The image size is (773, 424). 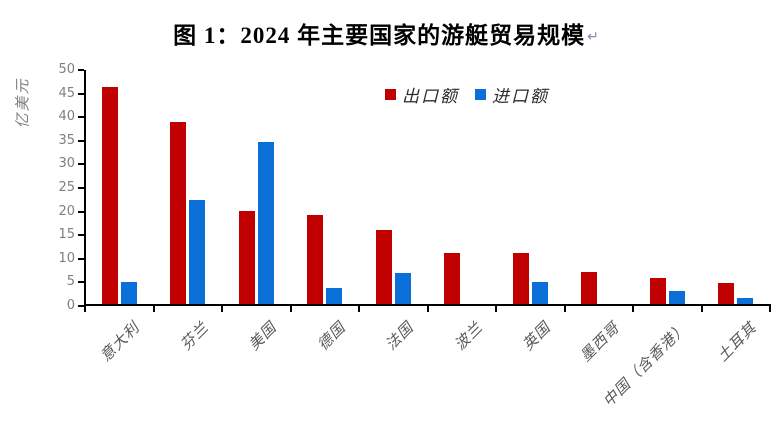 What do you see at coordinates (467, 94) in the screenshot?
I see `legend: 出口额 进口额` at bounding box center [467, 94].